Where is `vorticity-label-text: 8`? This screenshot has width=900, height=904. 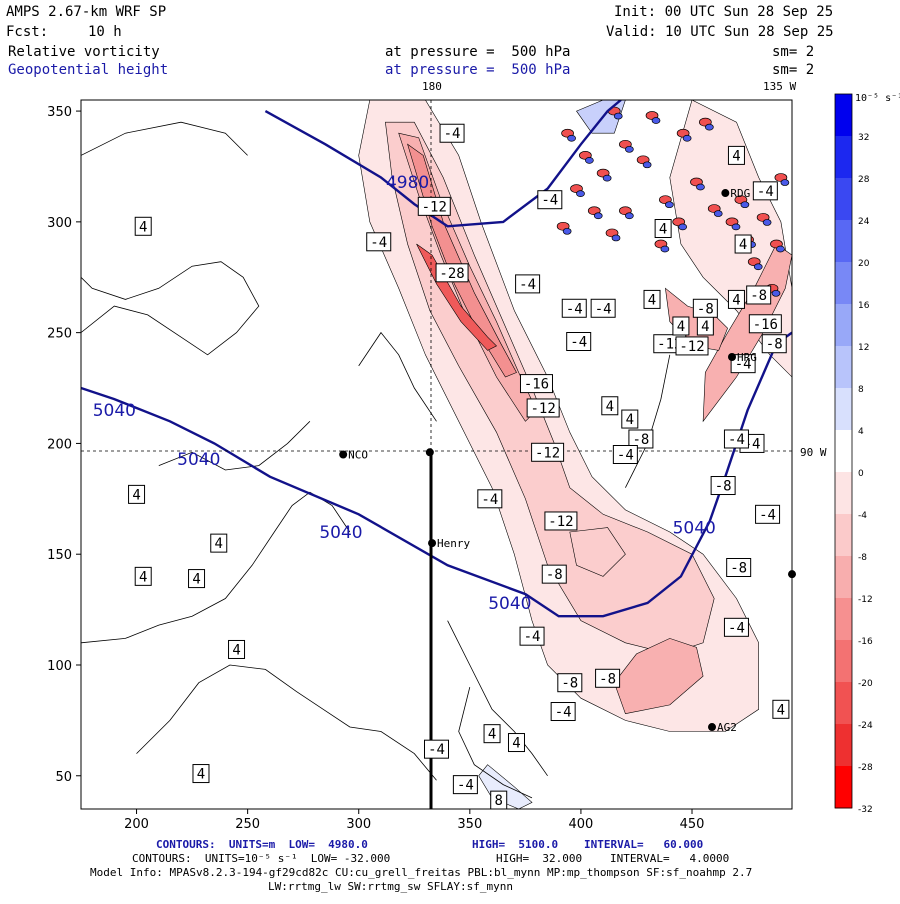
vorticity-label-text: 8 is located at coordinates (498, 801).